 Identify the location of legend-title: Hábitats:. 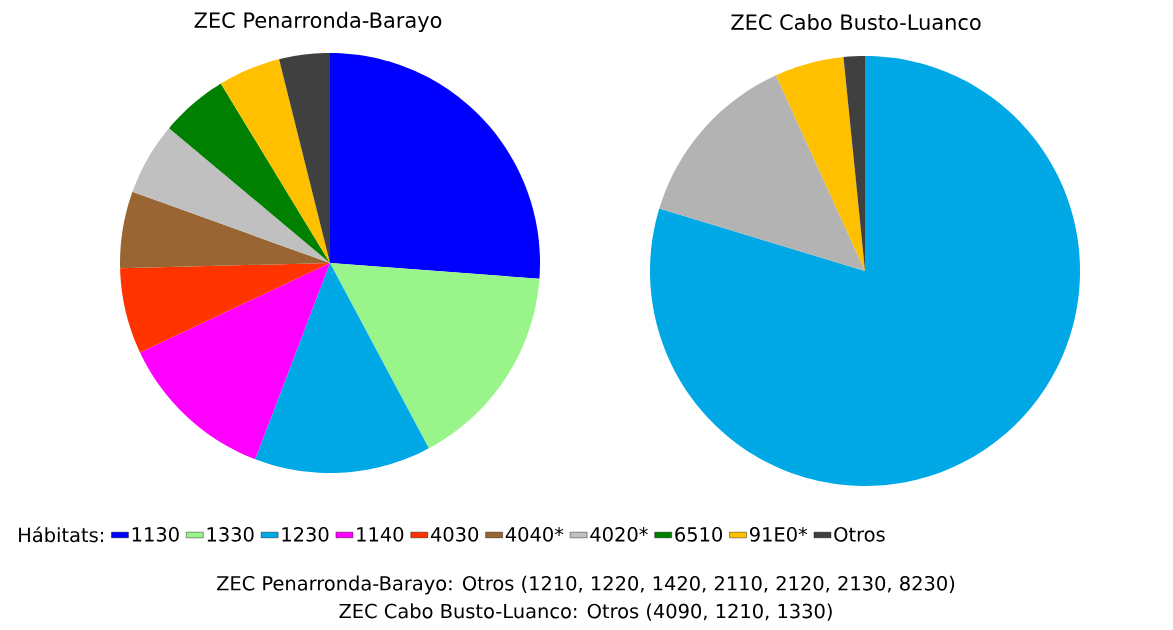
(61, 534).